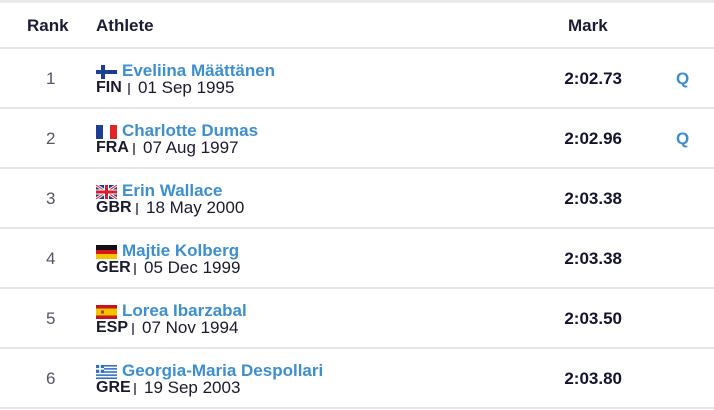  What do you see at coordinates (109, 87) in the screenshot?
I see `country-code: FIN` at bounding box center [109, 87].